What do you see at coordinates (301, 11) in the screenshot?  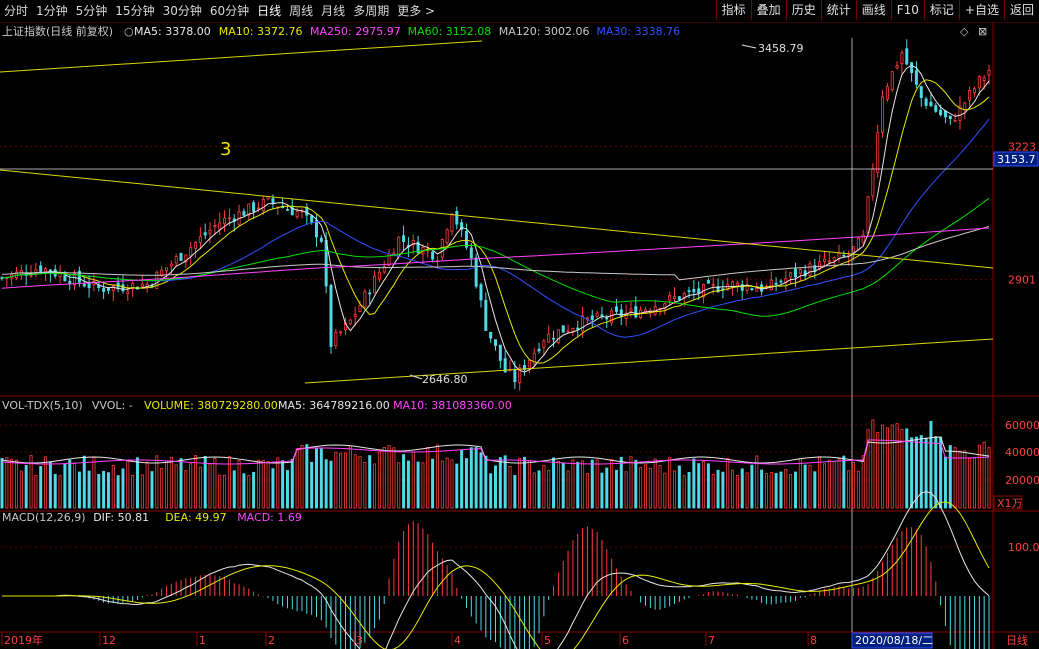 I see `period-tab-7: 周线` at bounding box center [301, 11].